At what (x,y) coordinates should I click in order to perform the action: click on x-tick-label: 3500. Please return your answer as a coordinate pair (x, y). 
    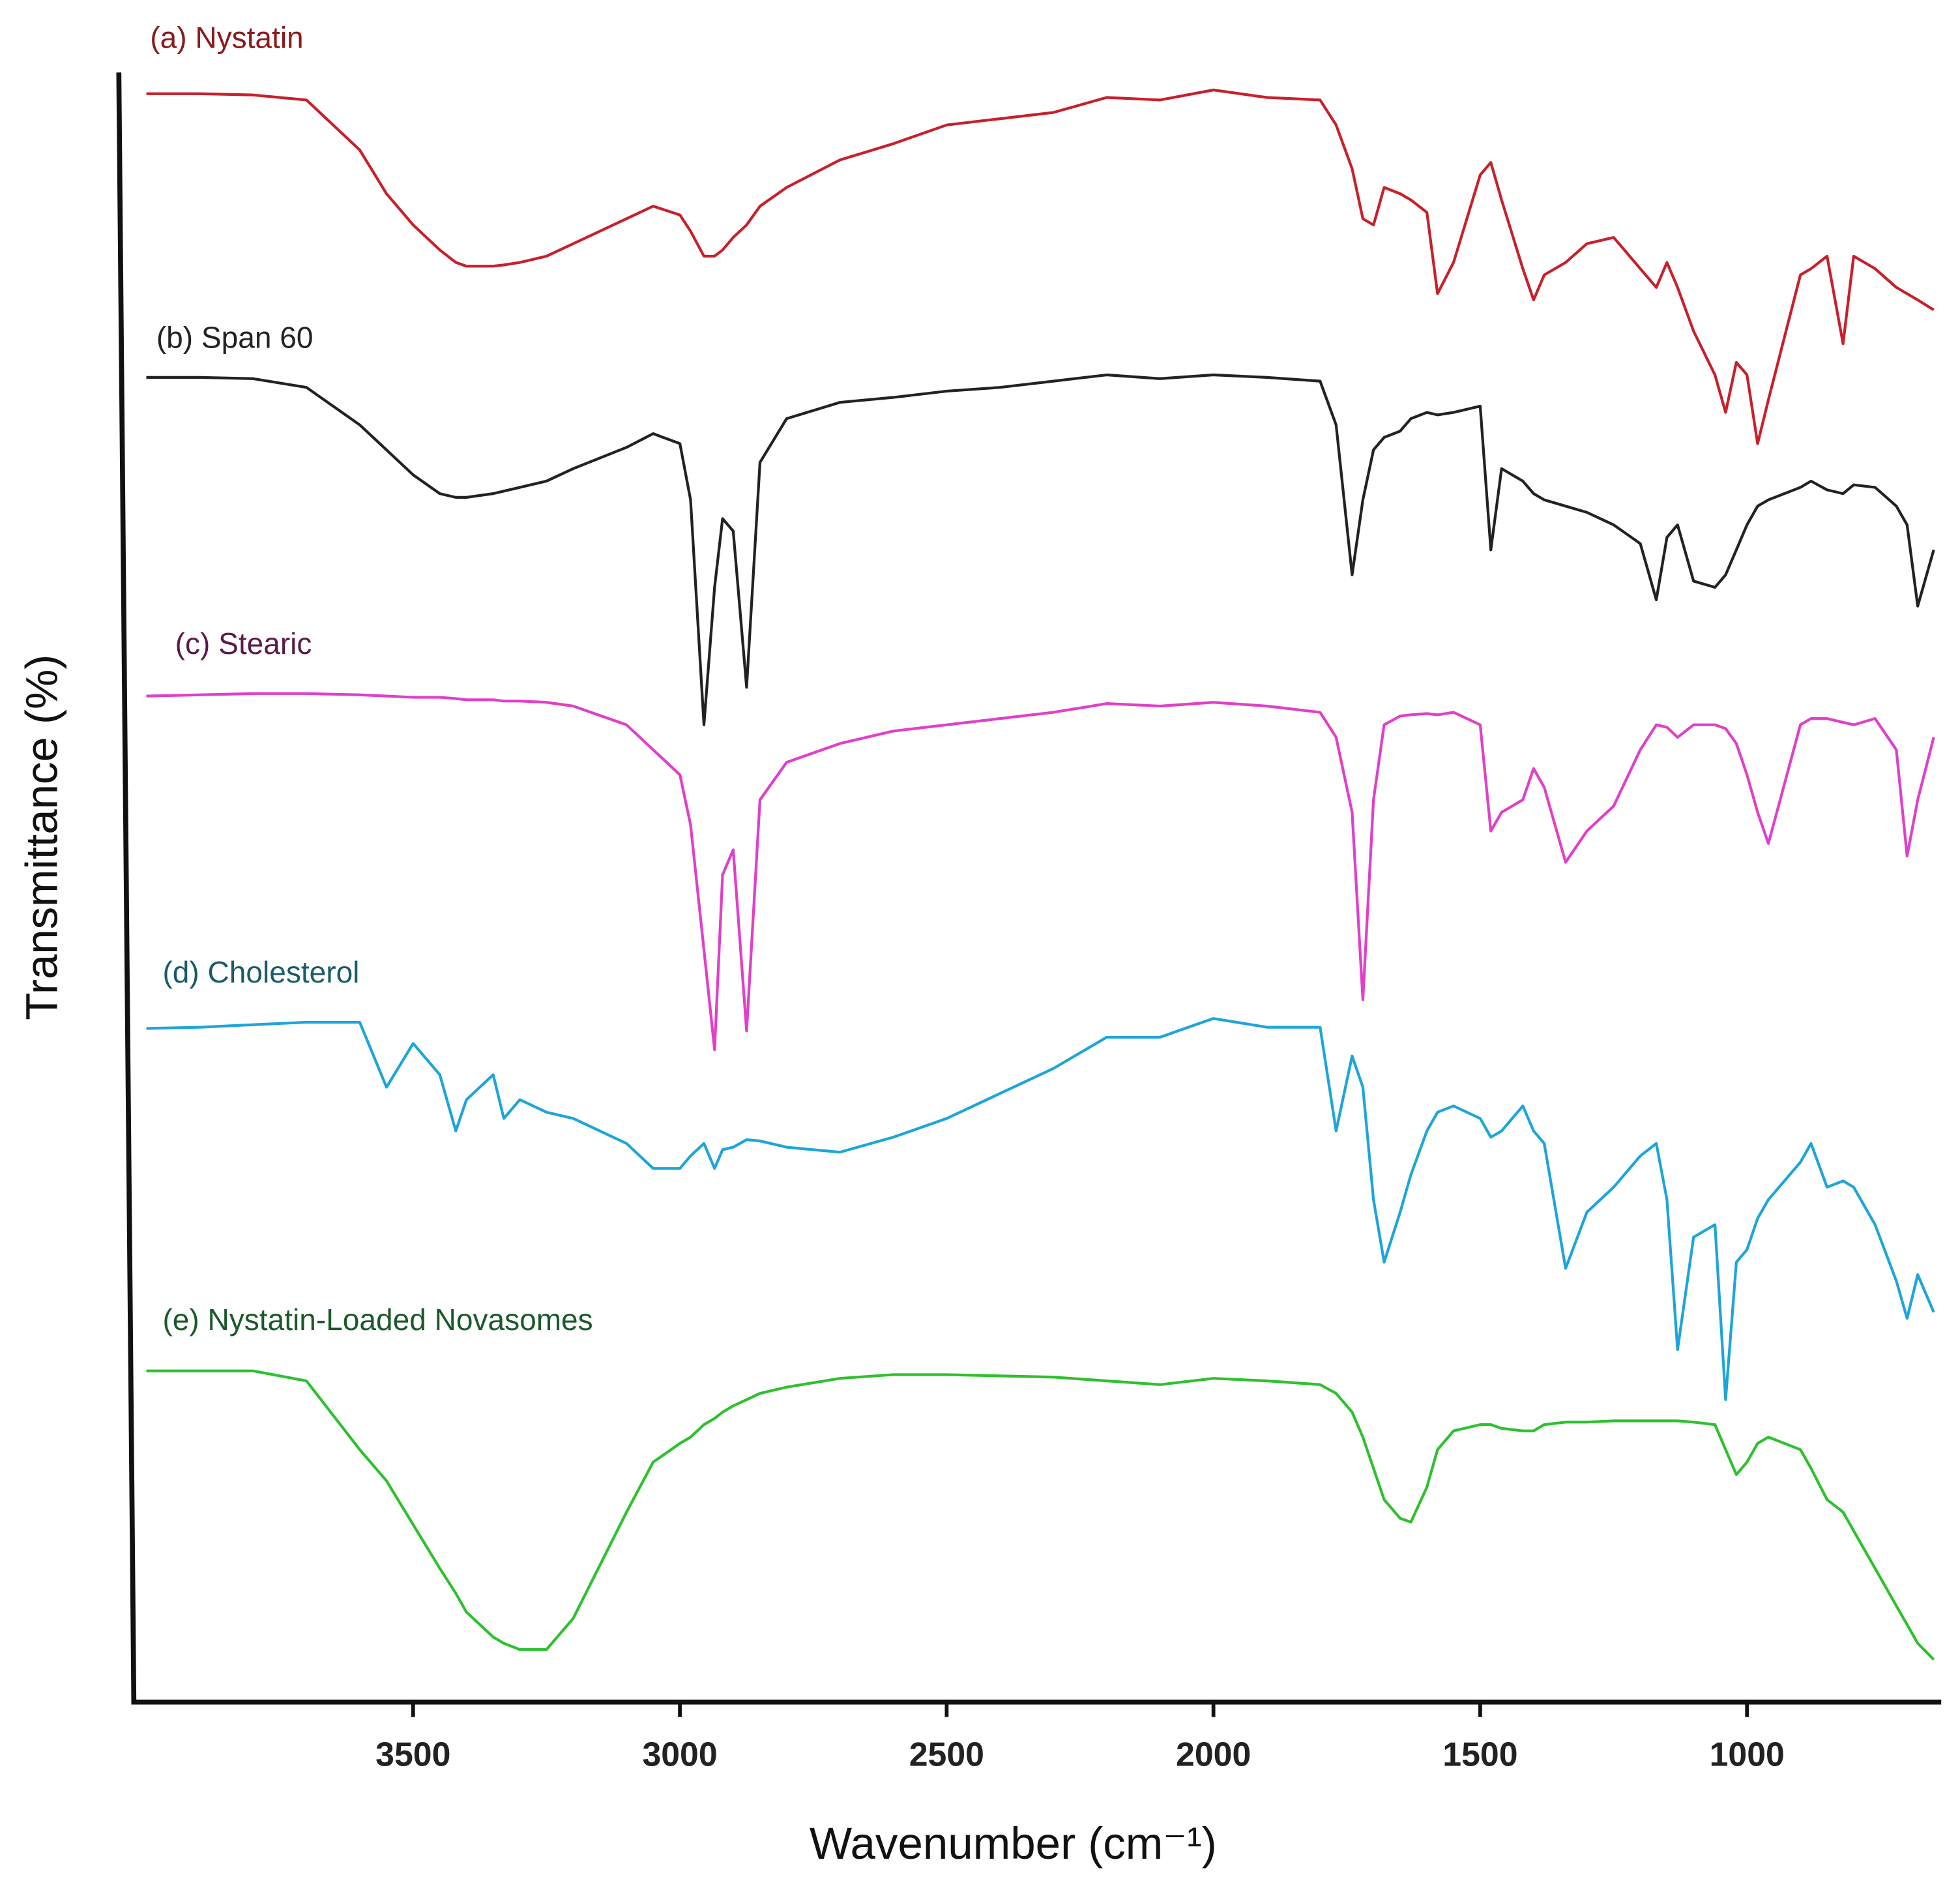
    Looking at the image, I should click on (412, 1754).